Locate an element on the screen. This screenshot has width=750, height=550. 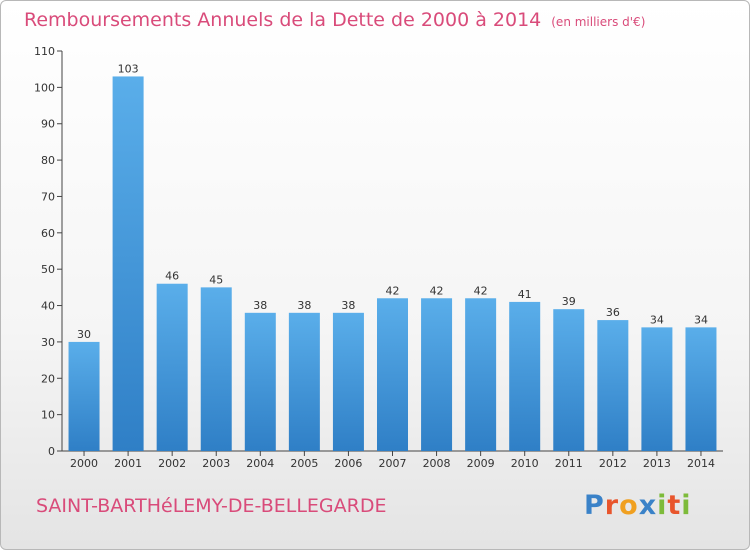
y-tick-label: 60 is located at coordinates (48, 233).